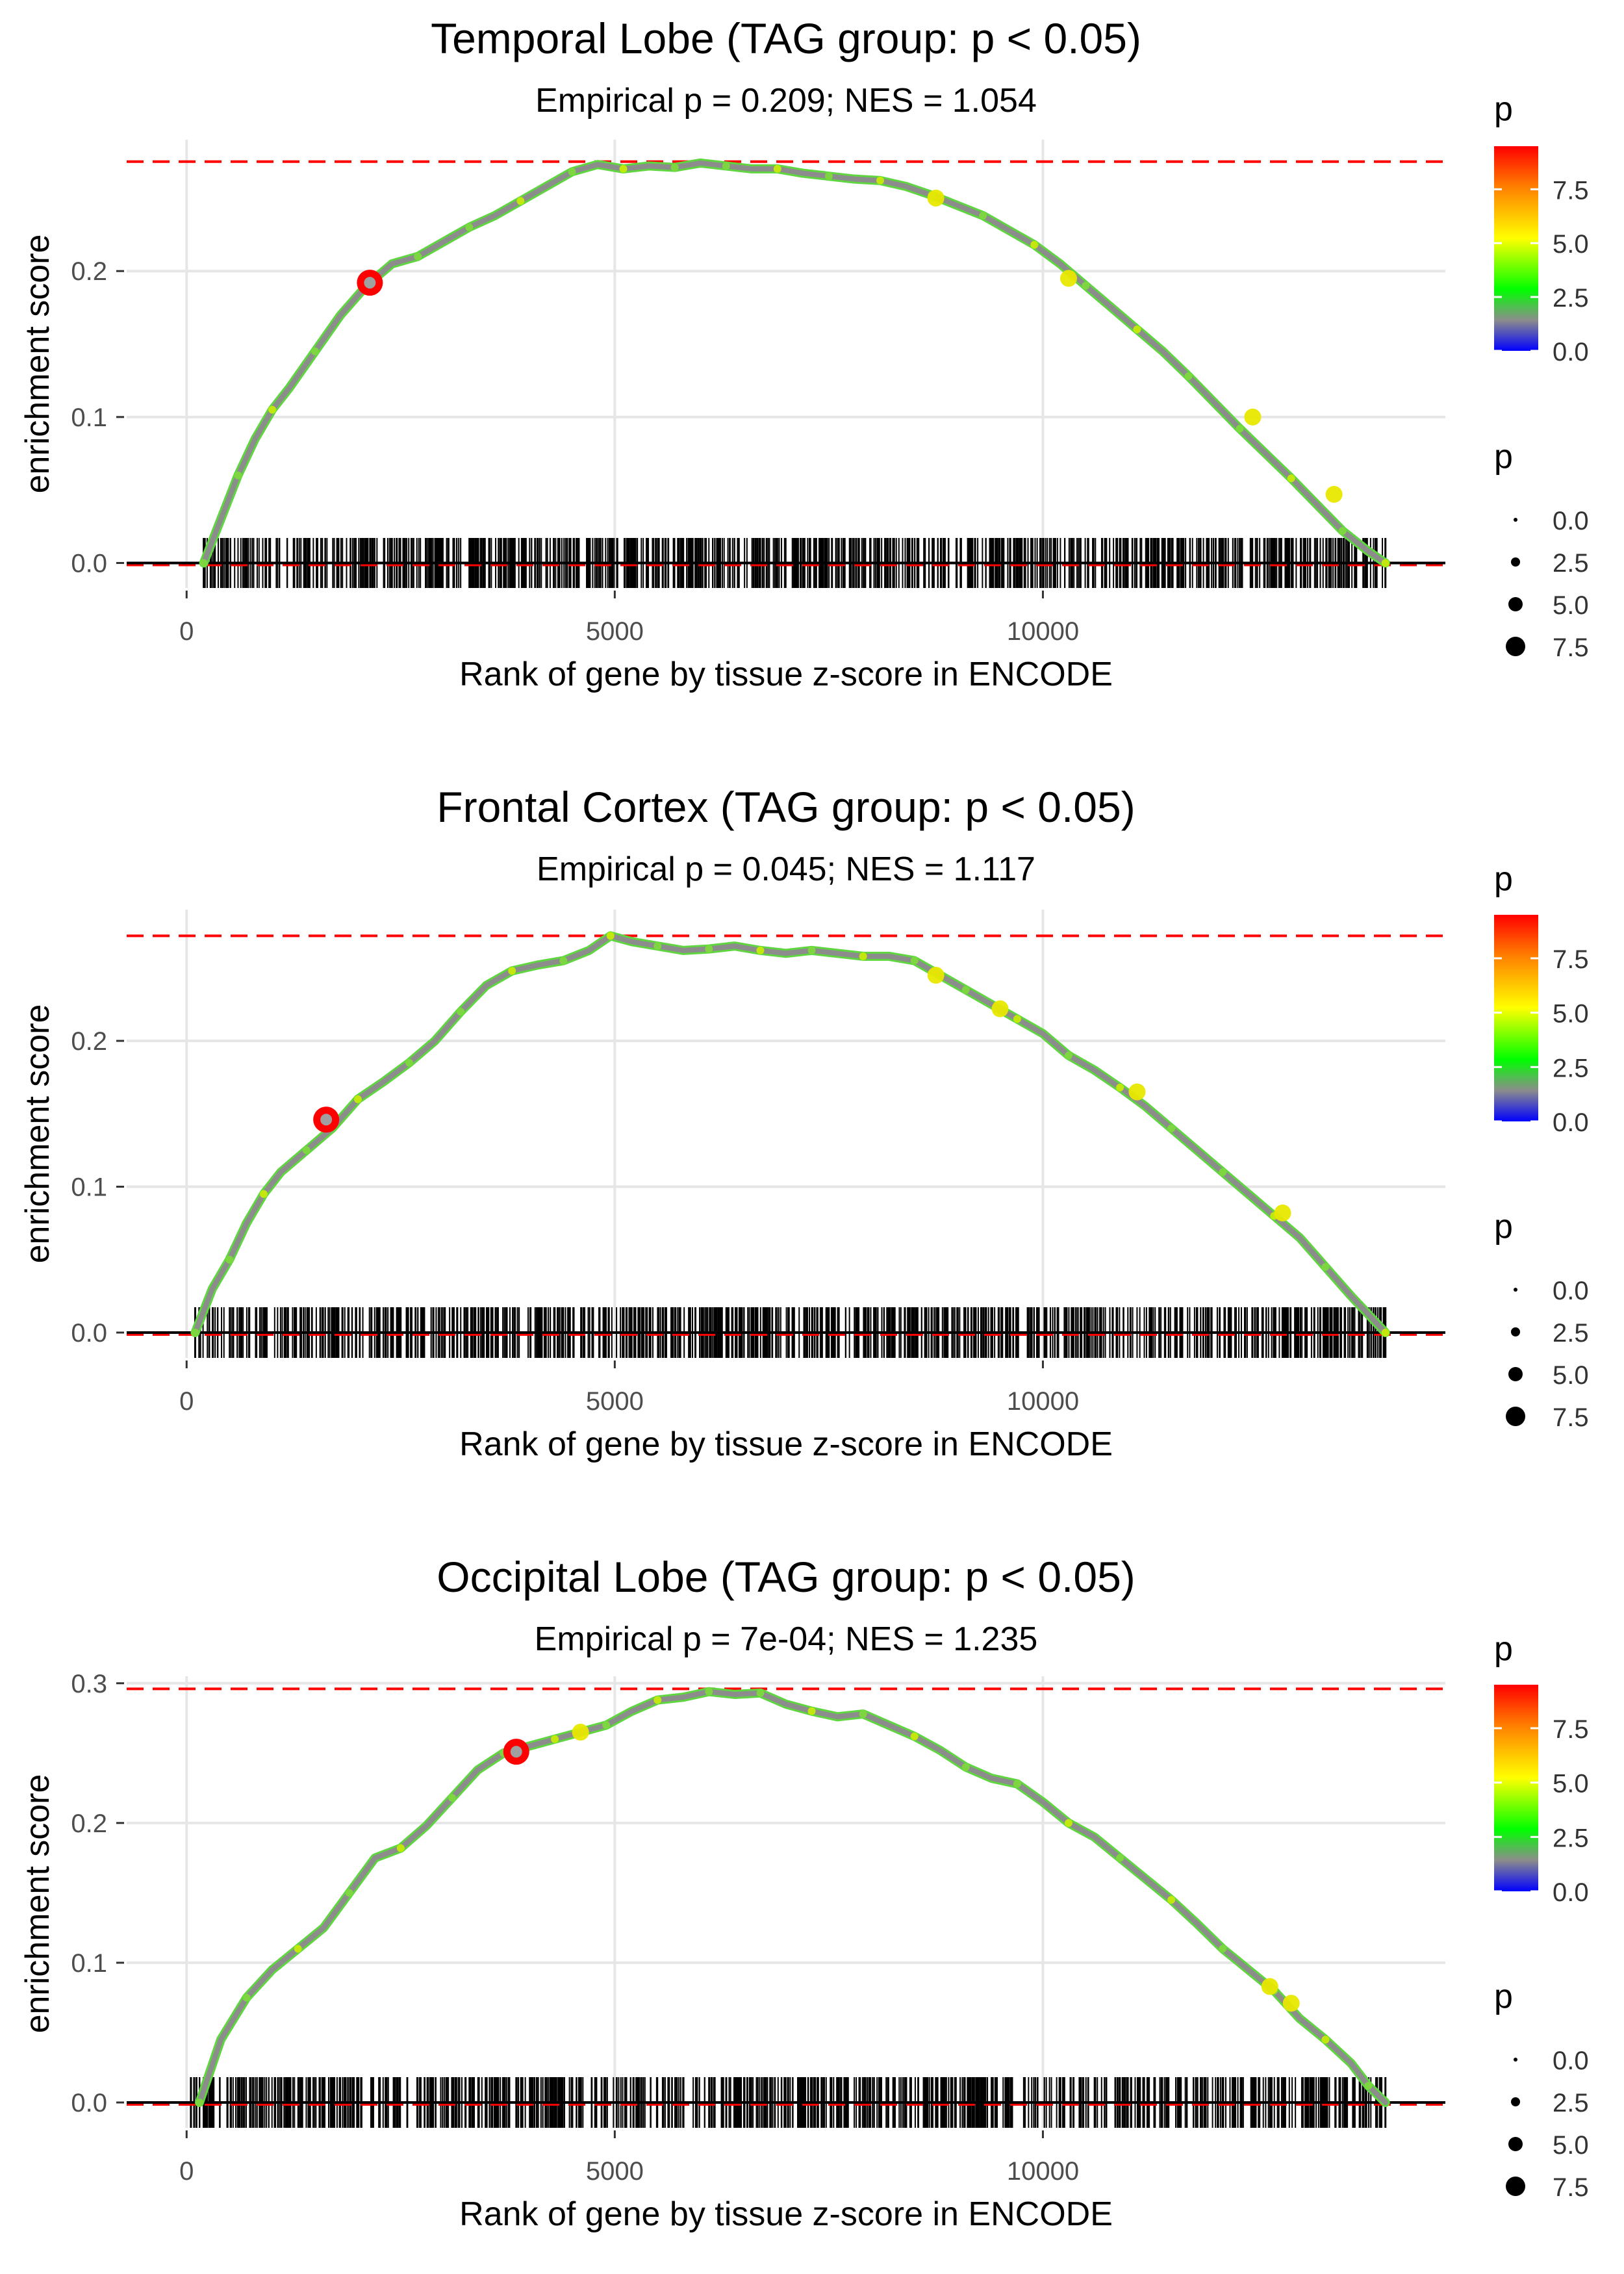  Describe the element at coordinates (1516, 1788) in the screenshot. I see `colorbar` at that location.